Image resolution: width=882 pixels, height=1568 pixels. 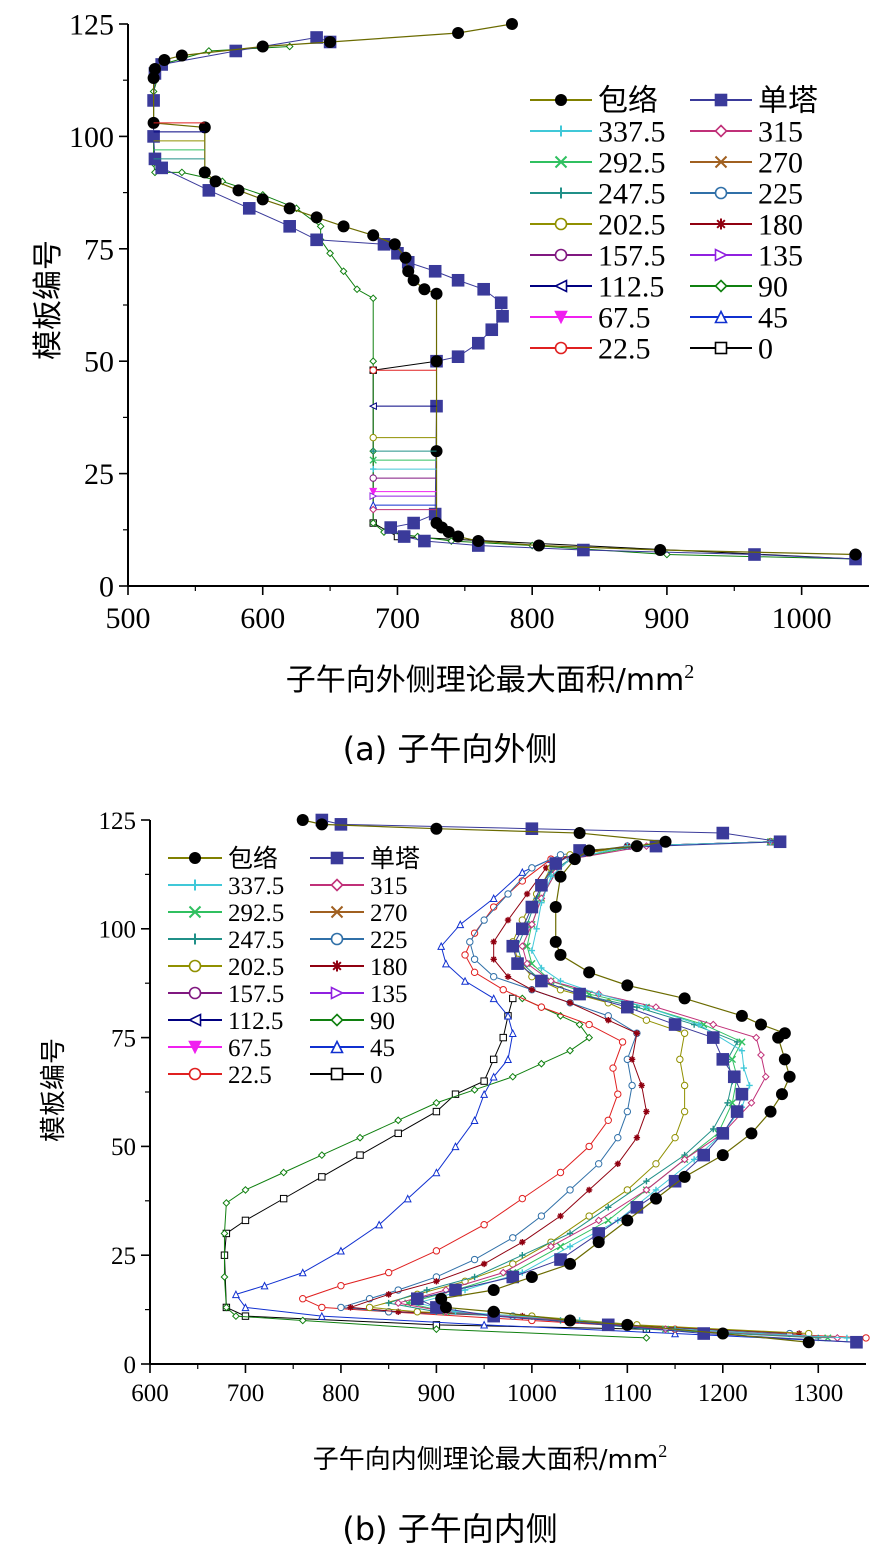 I want to click on legend-item: 292.5, so click(x=226, y=913).